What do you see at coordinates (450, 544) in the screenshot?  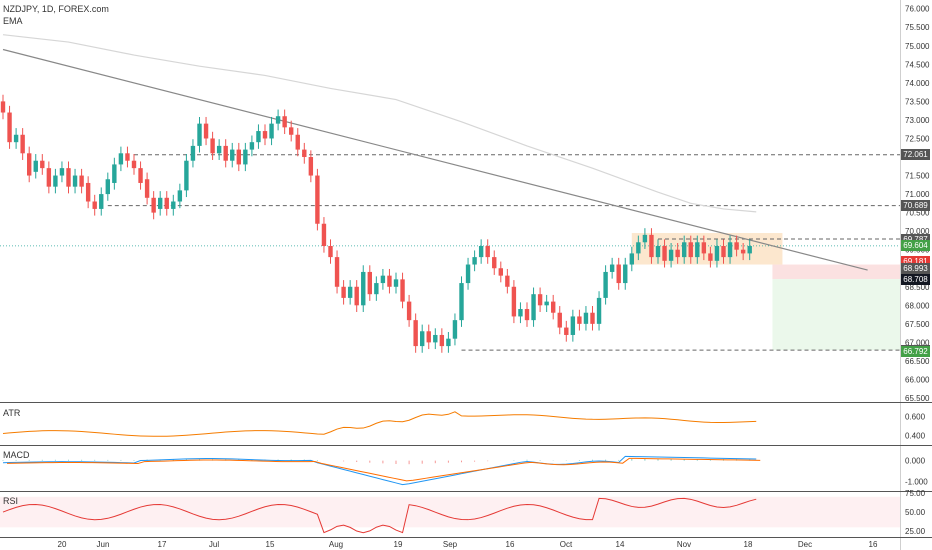 I see `x-tick-label: Sep` at bounding box center [450, 544].